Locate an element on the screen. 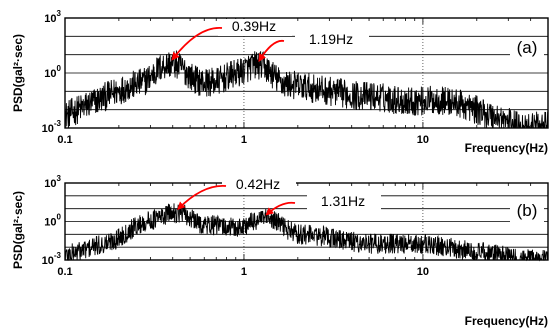  panel-tag: (a) is located at coordinates (527, 47).